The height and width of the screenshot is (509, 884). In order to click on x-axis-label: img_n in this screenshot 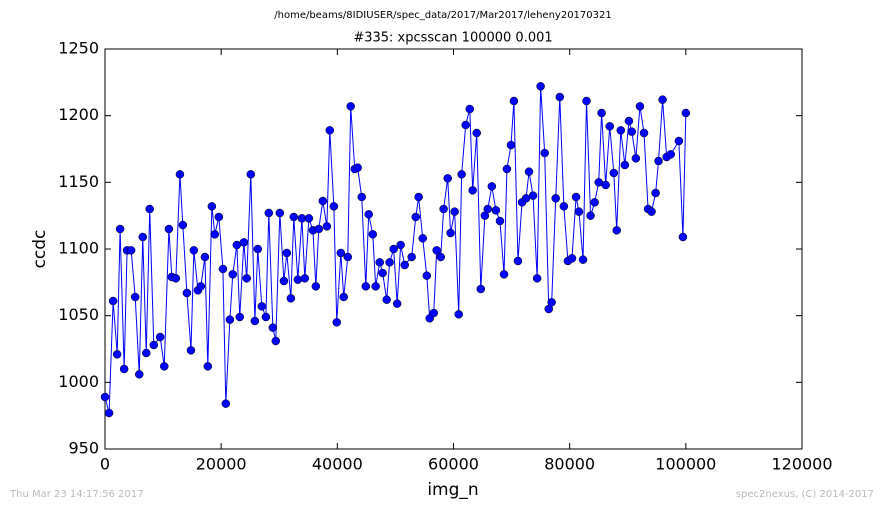, I will do `click(452, 490)`.